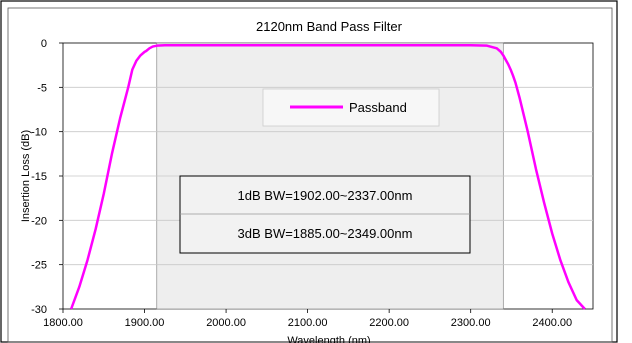  I want to click on annotation-border, so click(325, 214).